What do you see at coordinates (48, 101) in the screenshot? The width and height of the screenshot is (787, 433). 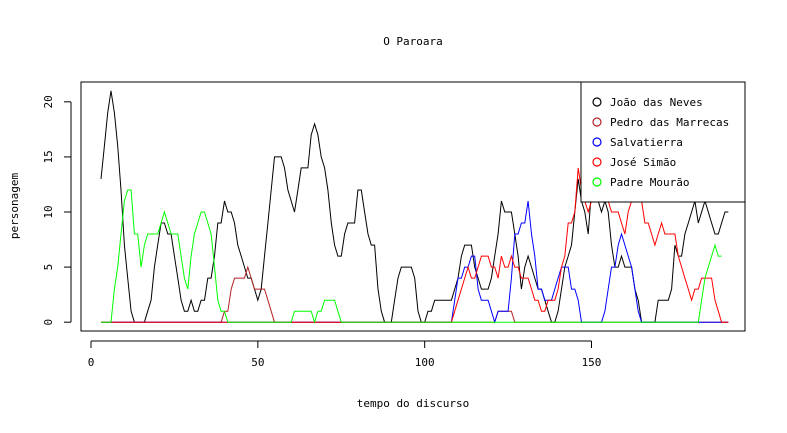 I see `y-tick-label: 20` at bounding box center [48, 101].